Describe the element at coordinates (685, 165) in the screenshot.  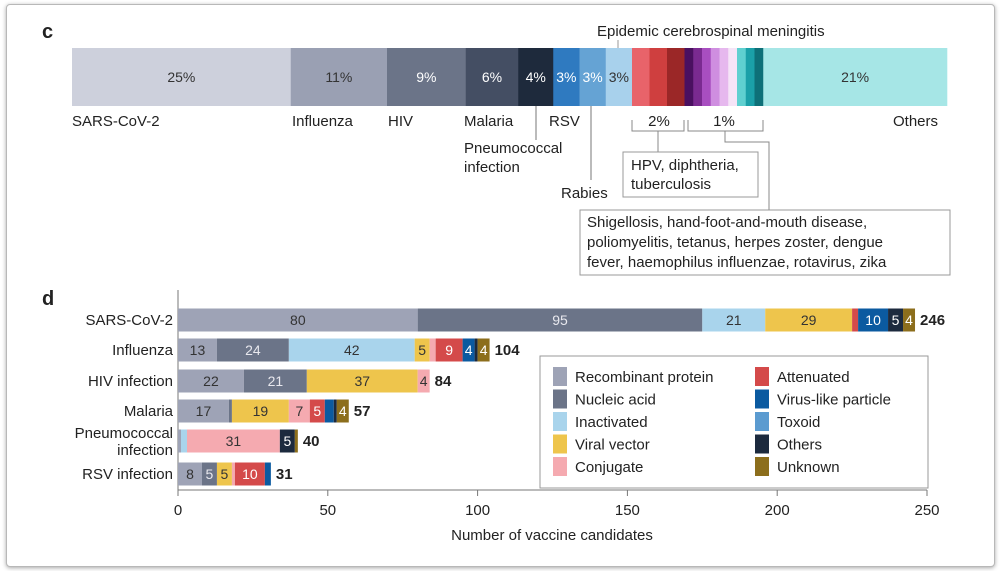
I see `callout-2pct-line: HPV, diphtheria,` at that location.